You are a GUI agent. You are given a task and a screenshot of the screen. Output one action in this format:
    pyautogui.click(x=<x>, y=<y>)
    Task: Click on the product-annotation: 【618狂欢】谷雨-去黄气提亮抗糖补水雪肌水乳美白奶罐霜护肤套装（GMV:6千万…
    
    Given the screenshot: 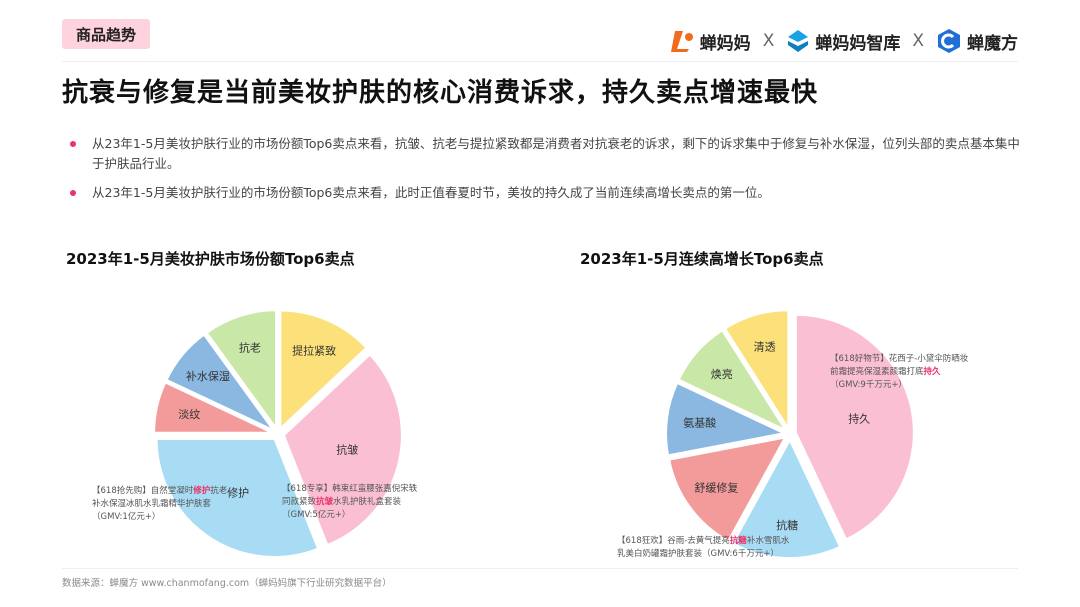 What is the action you would take?
    pyautogui.click(x=703, y=547)
    